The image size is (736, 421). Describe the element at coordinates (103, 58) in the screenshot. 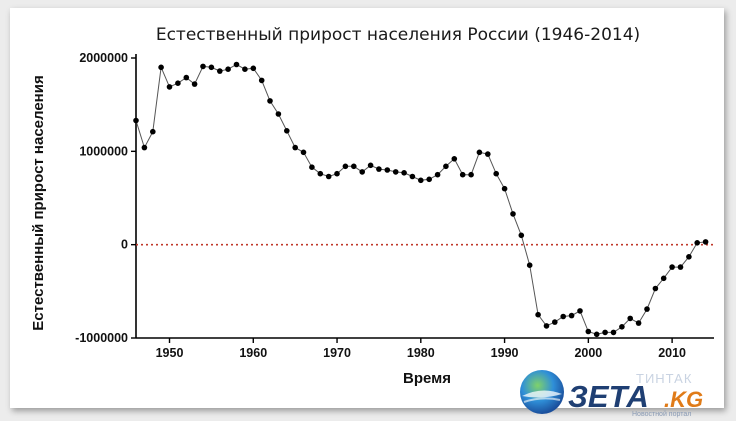

I see `y-tick-label: 2000000` at that location.